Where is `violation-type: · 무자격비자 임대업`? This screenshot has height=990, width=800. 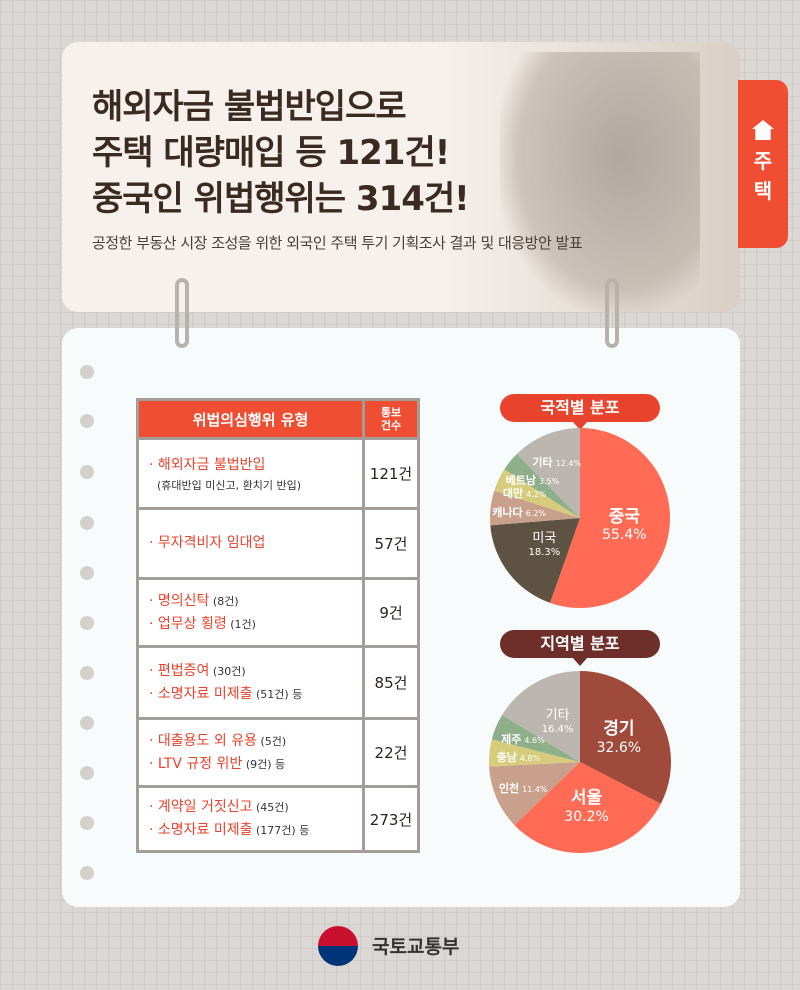 violation-type: · 무자격비자 임대업 is located at coordinates (250, 543).